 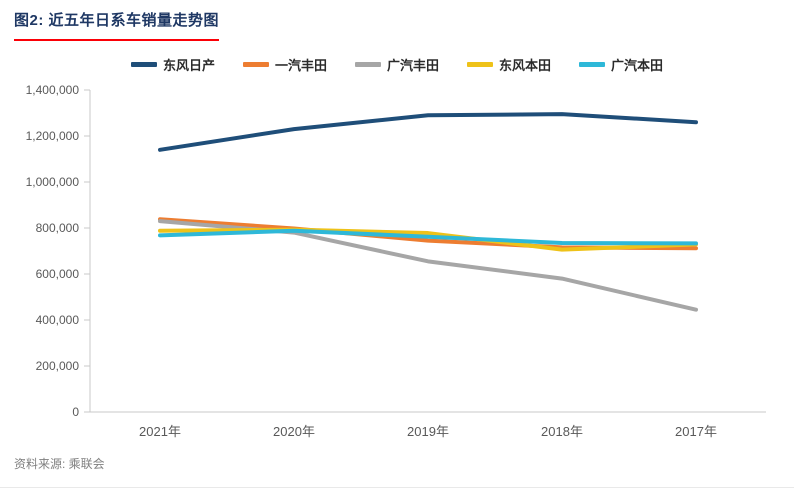 I want to click on legend-item: 一汽丰田, so click(x=284, y=64).